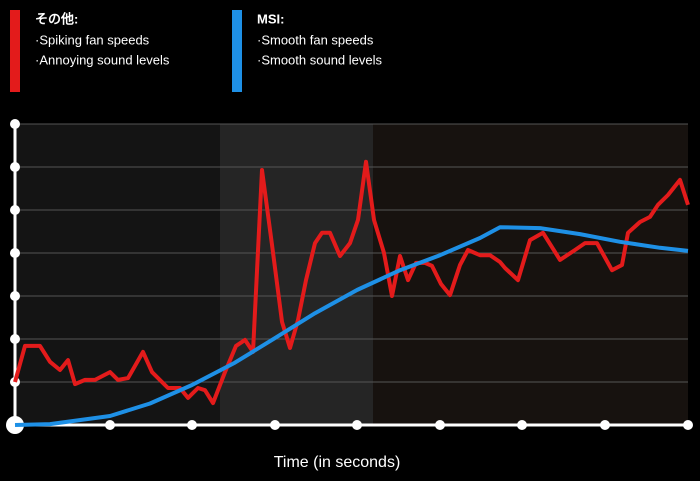  I want to click on legend-note: ·Annoying sound levels, so click(102, 59).